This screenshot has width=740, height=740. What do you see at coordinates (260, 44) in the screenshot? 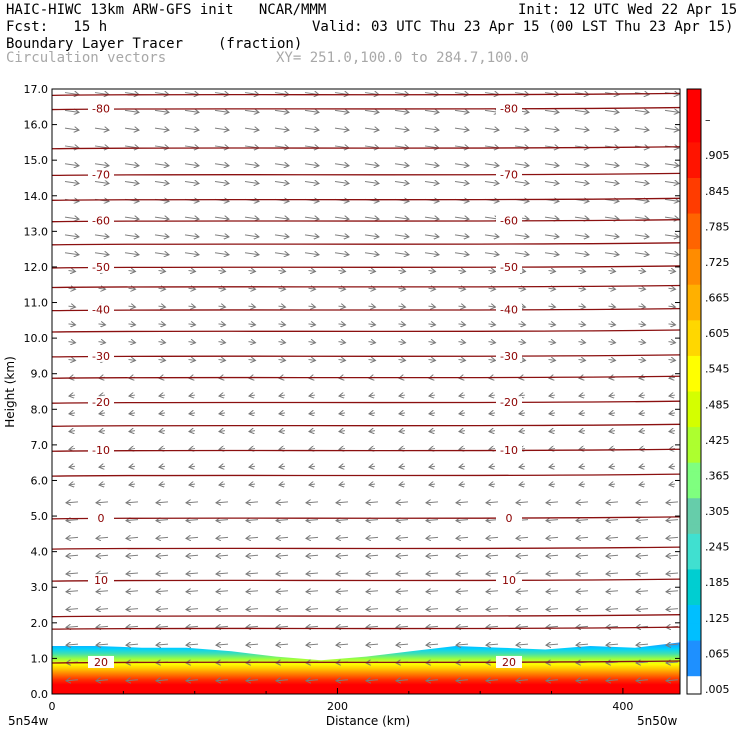
I see `field-units: (fraction)` at bounding box center [260, 44].